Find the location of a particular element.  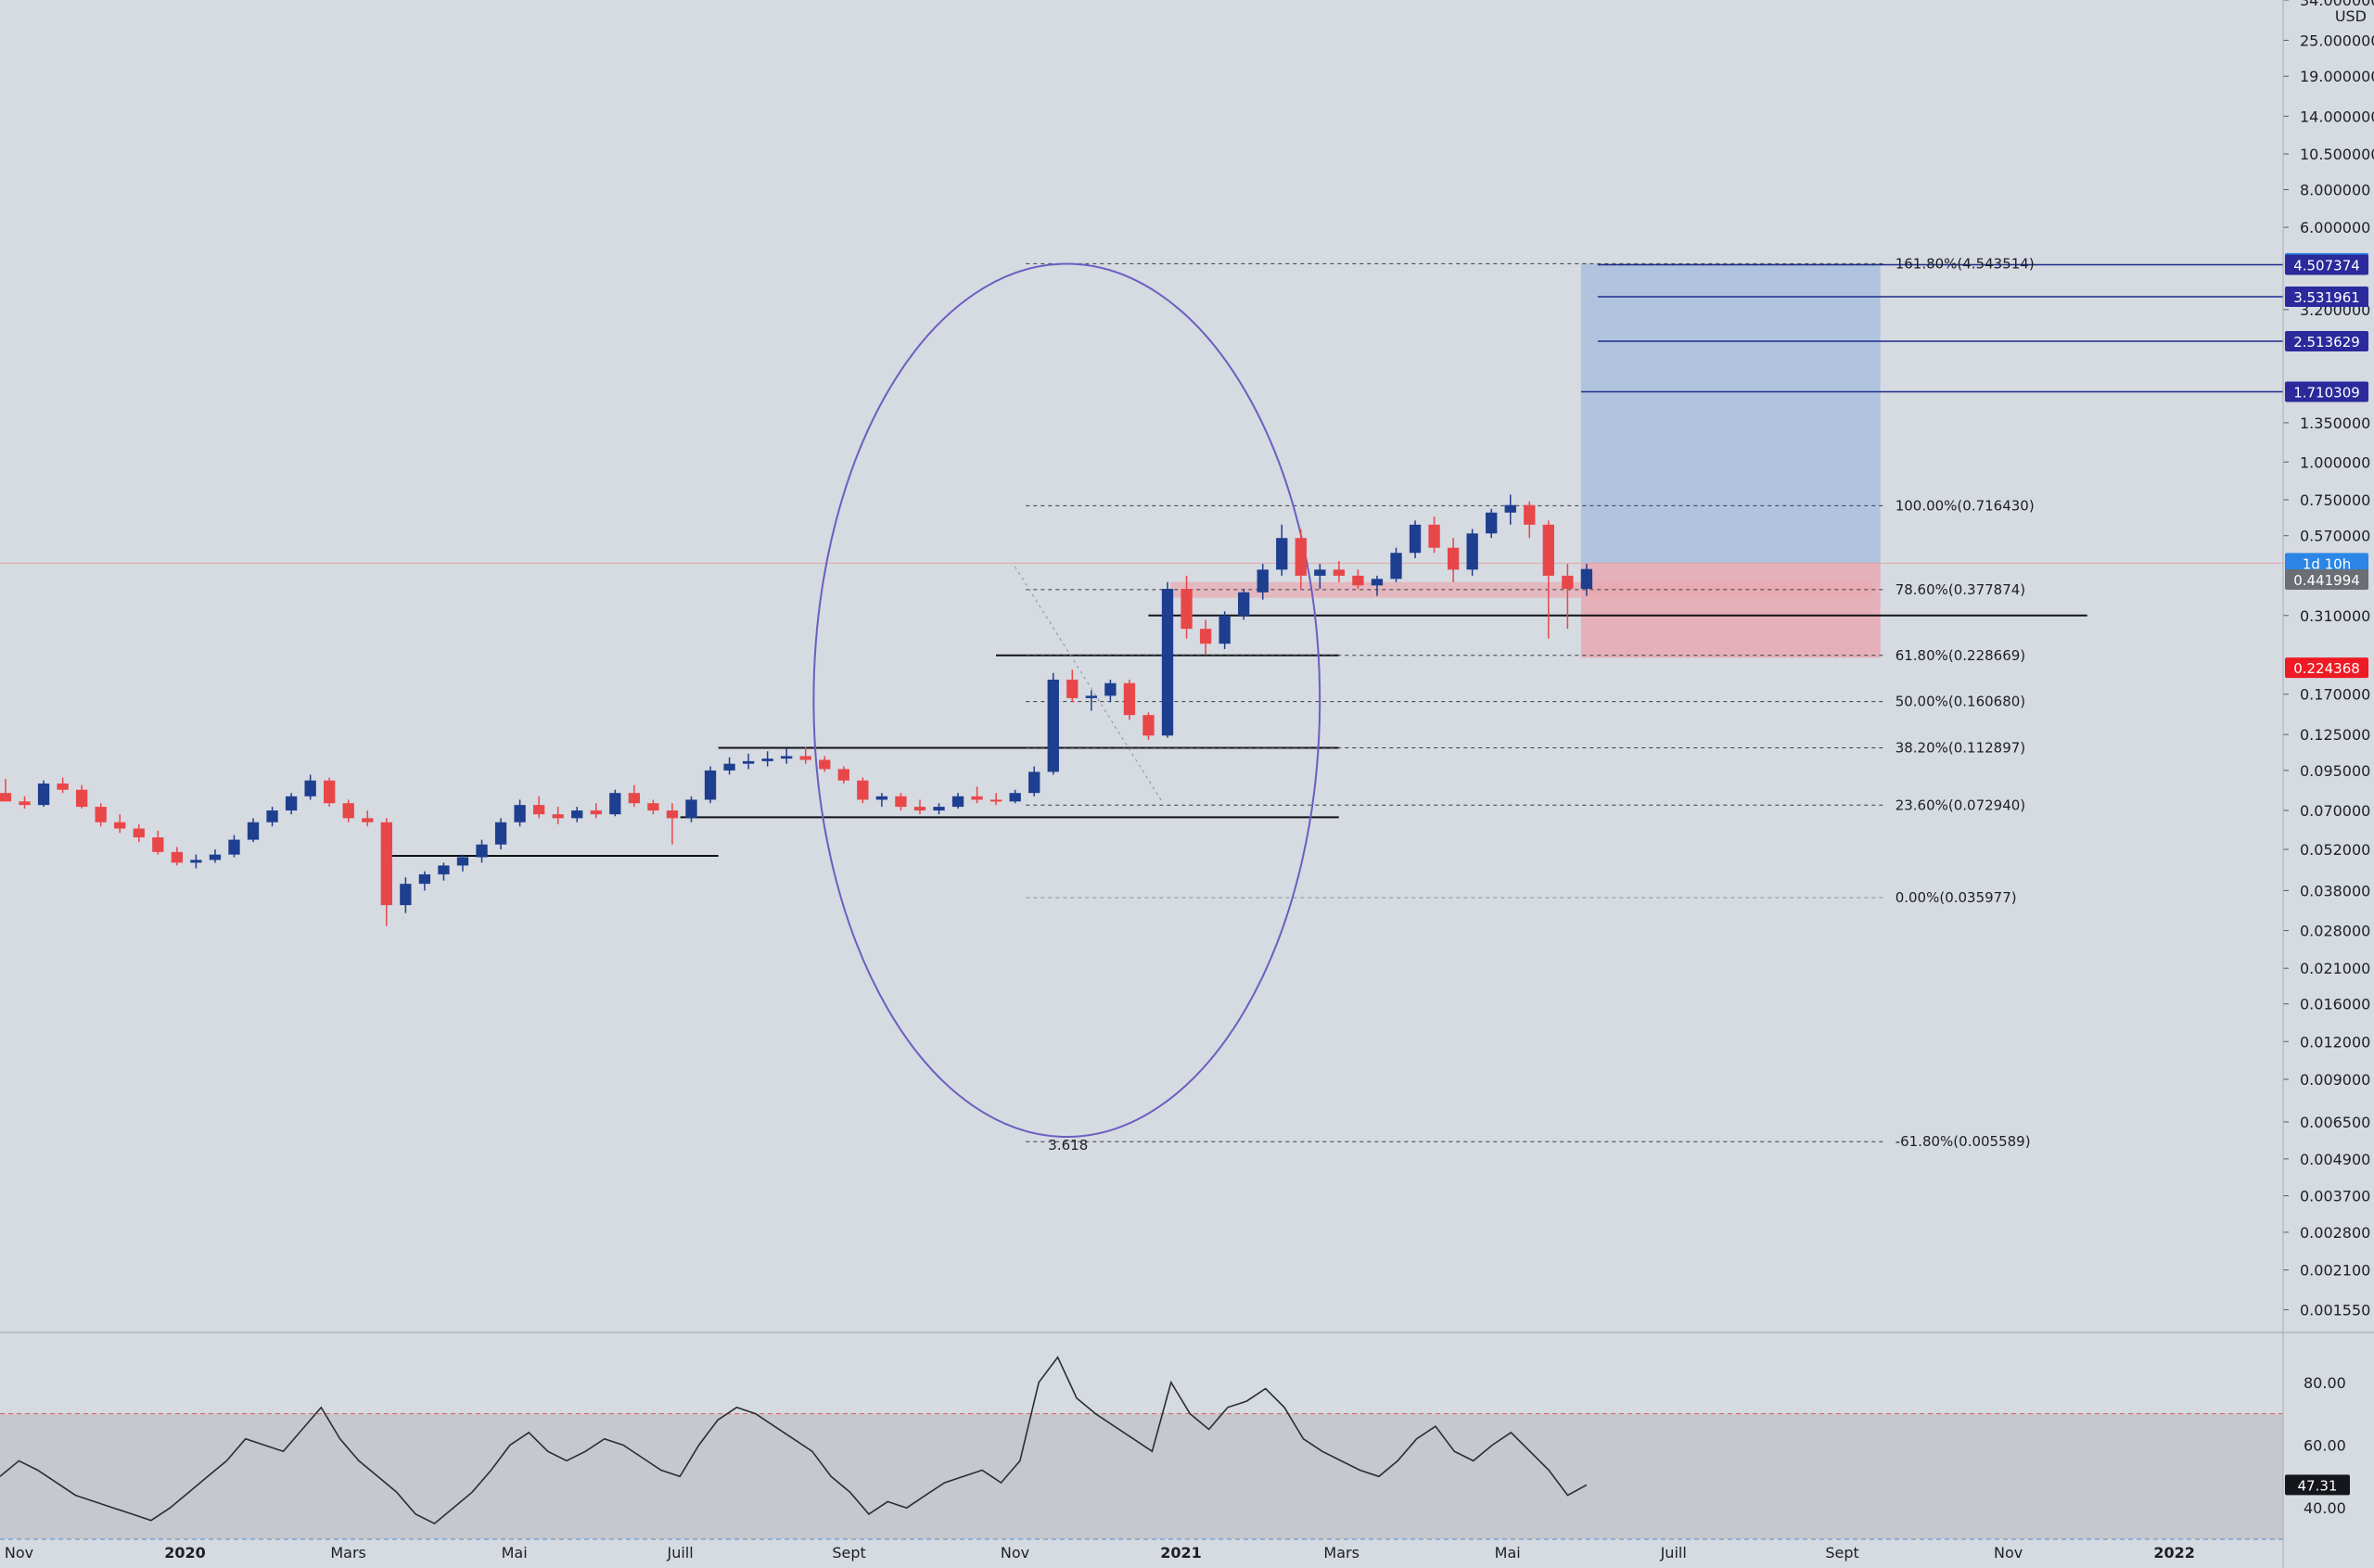

time-tick-label: 2021 is located at coordinates (1181, 1553).